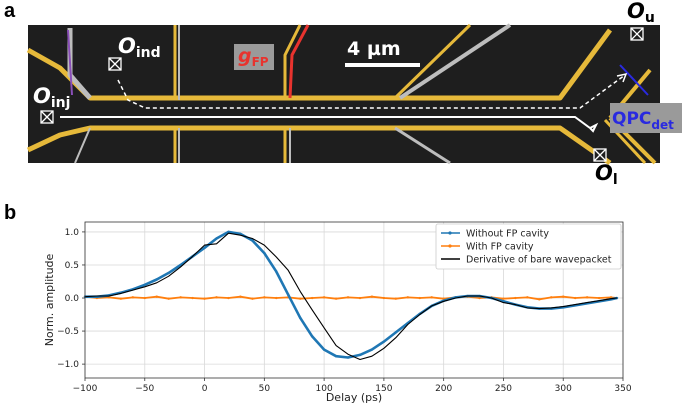 This screenshot has width=685, height=405. I want to click on label-o-l: Ol, so click(606, 174).